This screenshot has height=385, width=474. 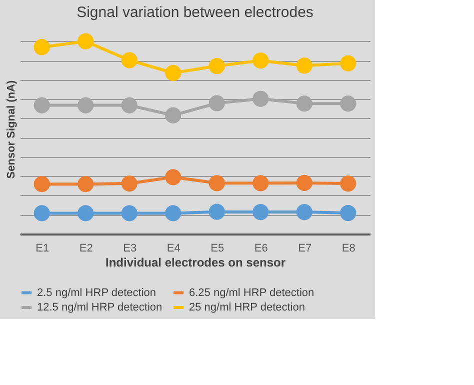 What do you see at coordinates (247, 308) in the screenshot?
I see `legend-label: 25 ng/ml HRP detection` at bounding box center [247, 308].